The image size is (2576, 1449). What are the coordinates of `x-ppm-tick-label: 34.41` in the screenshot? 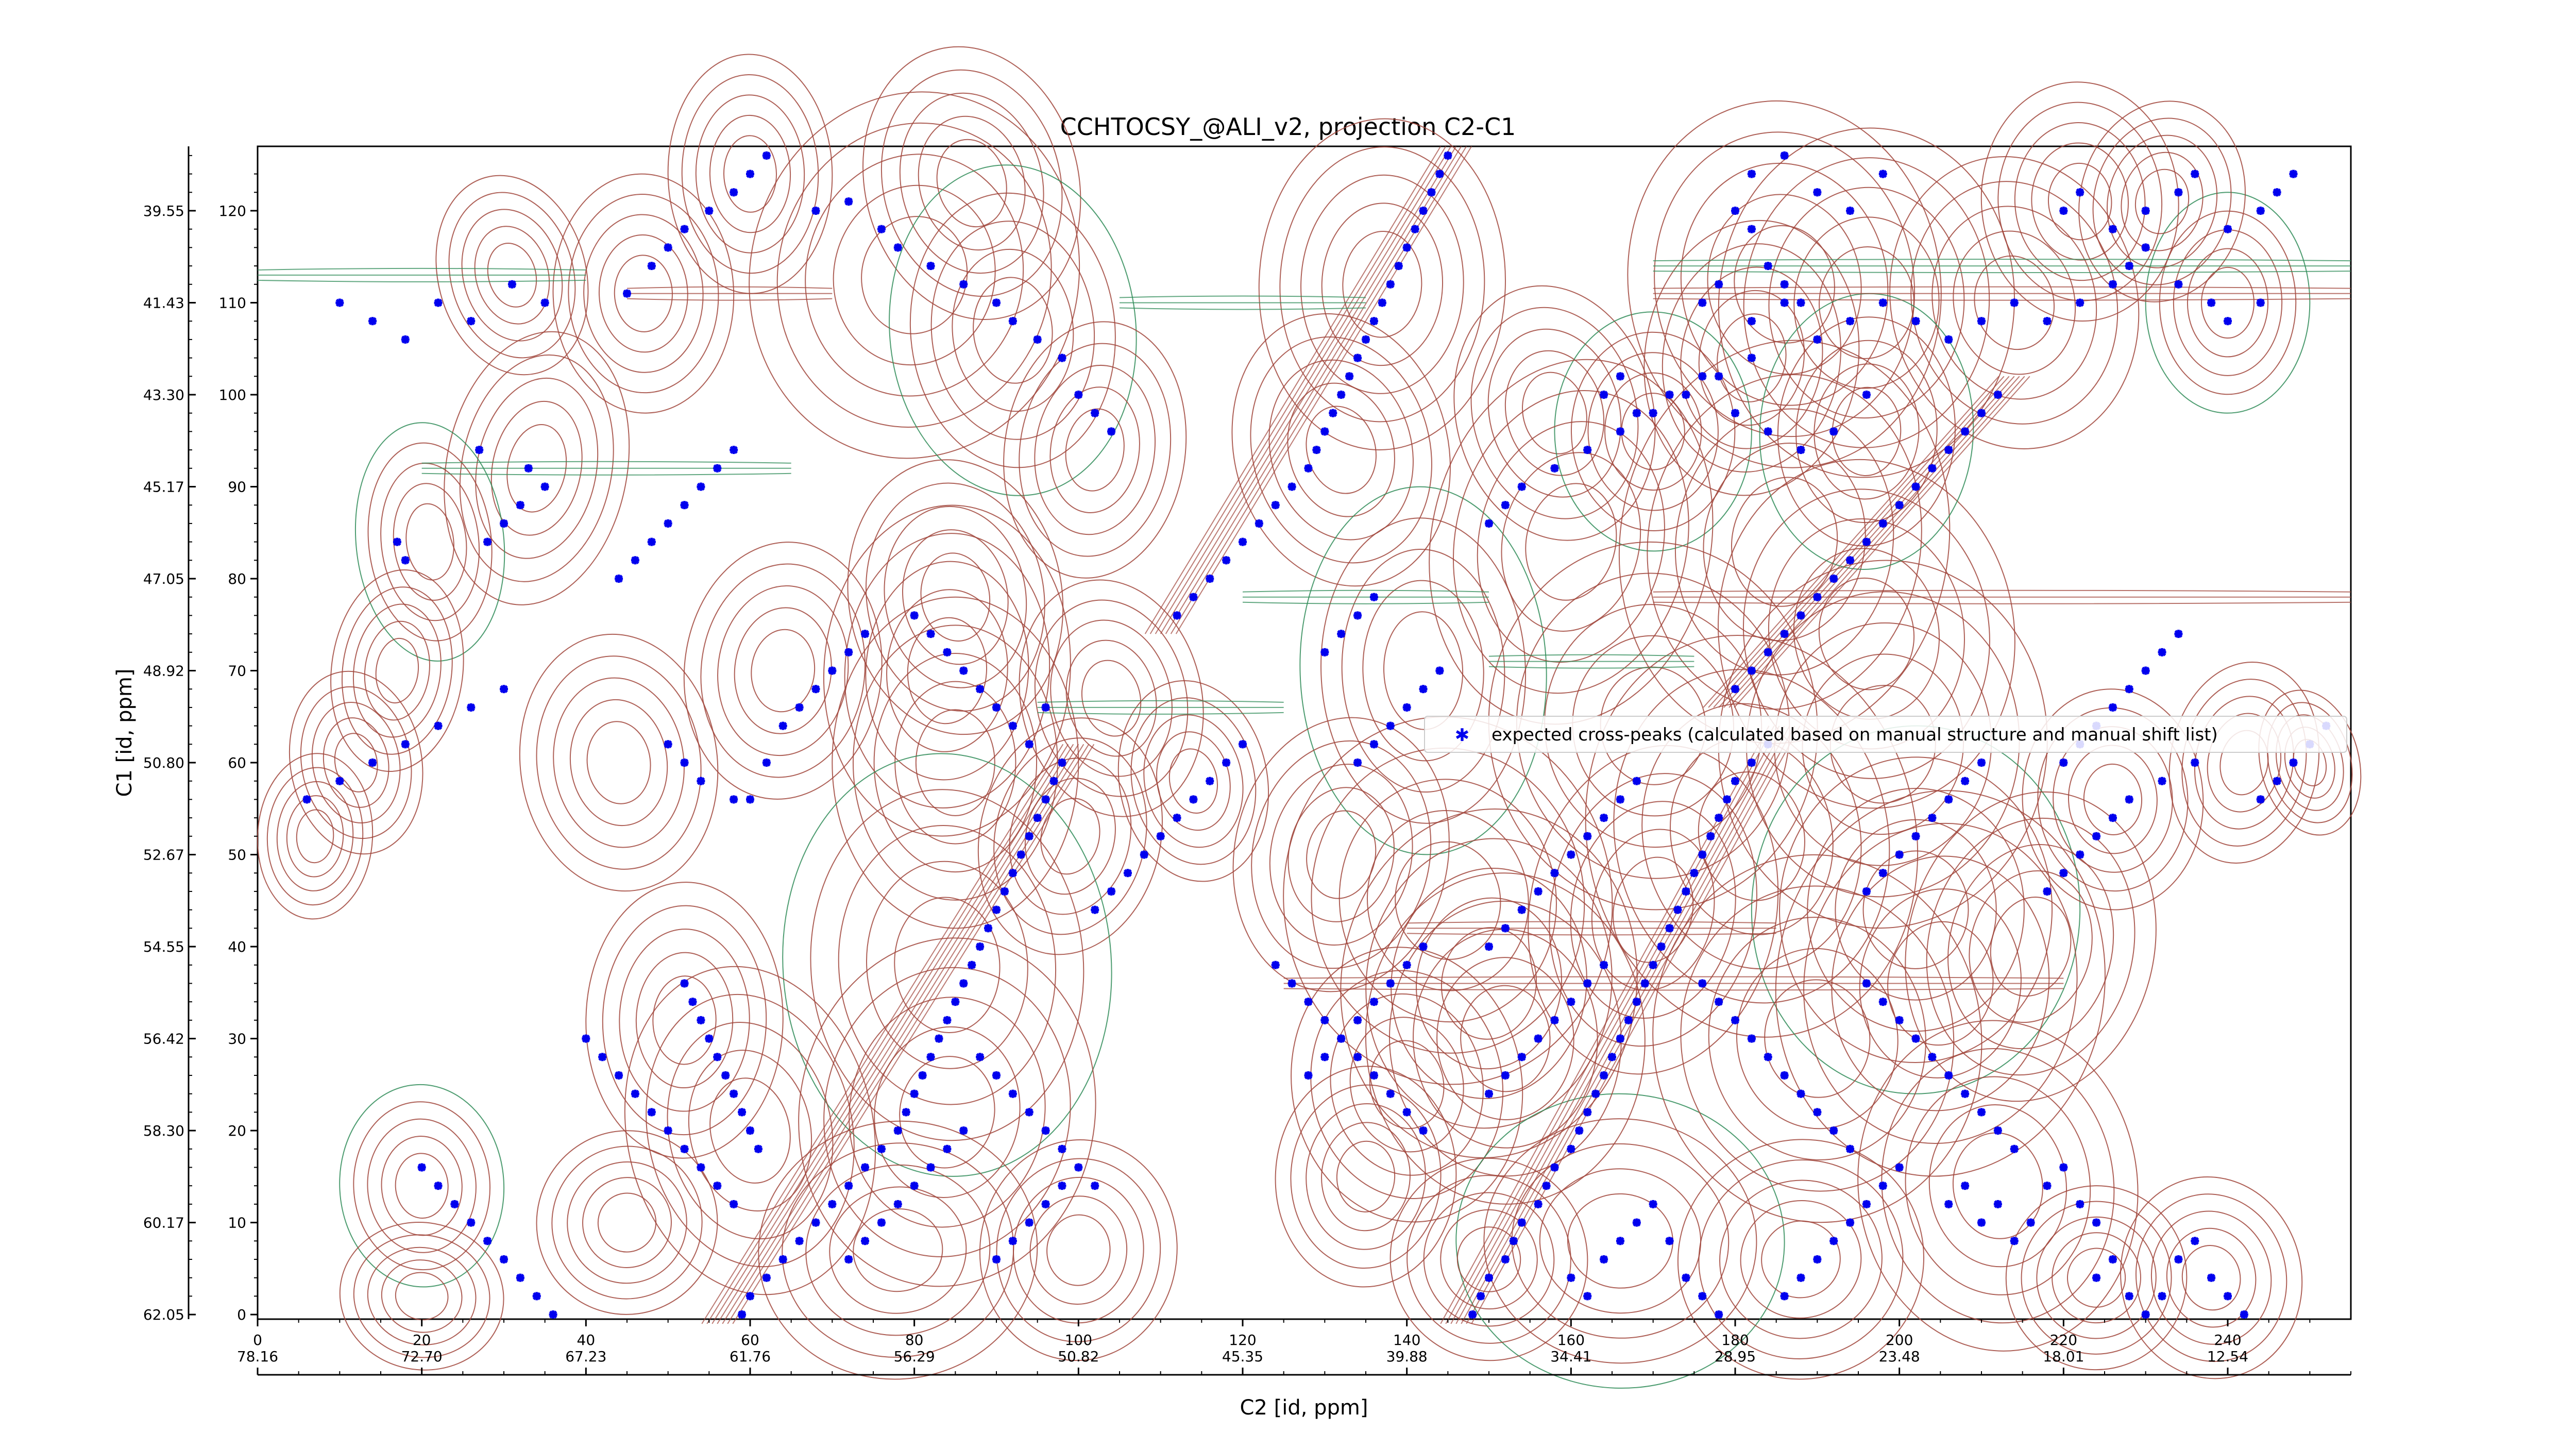 It's located at (1570, 1356).